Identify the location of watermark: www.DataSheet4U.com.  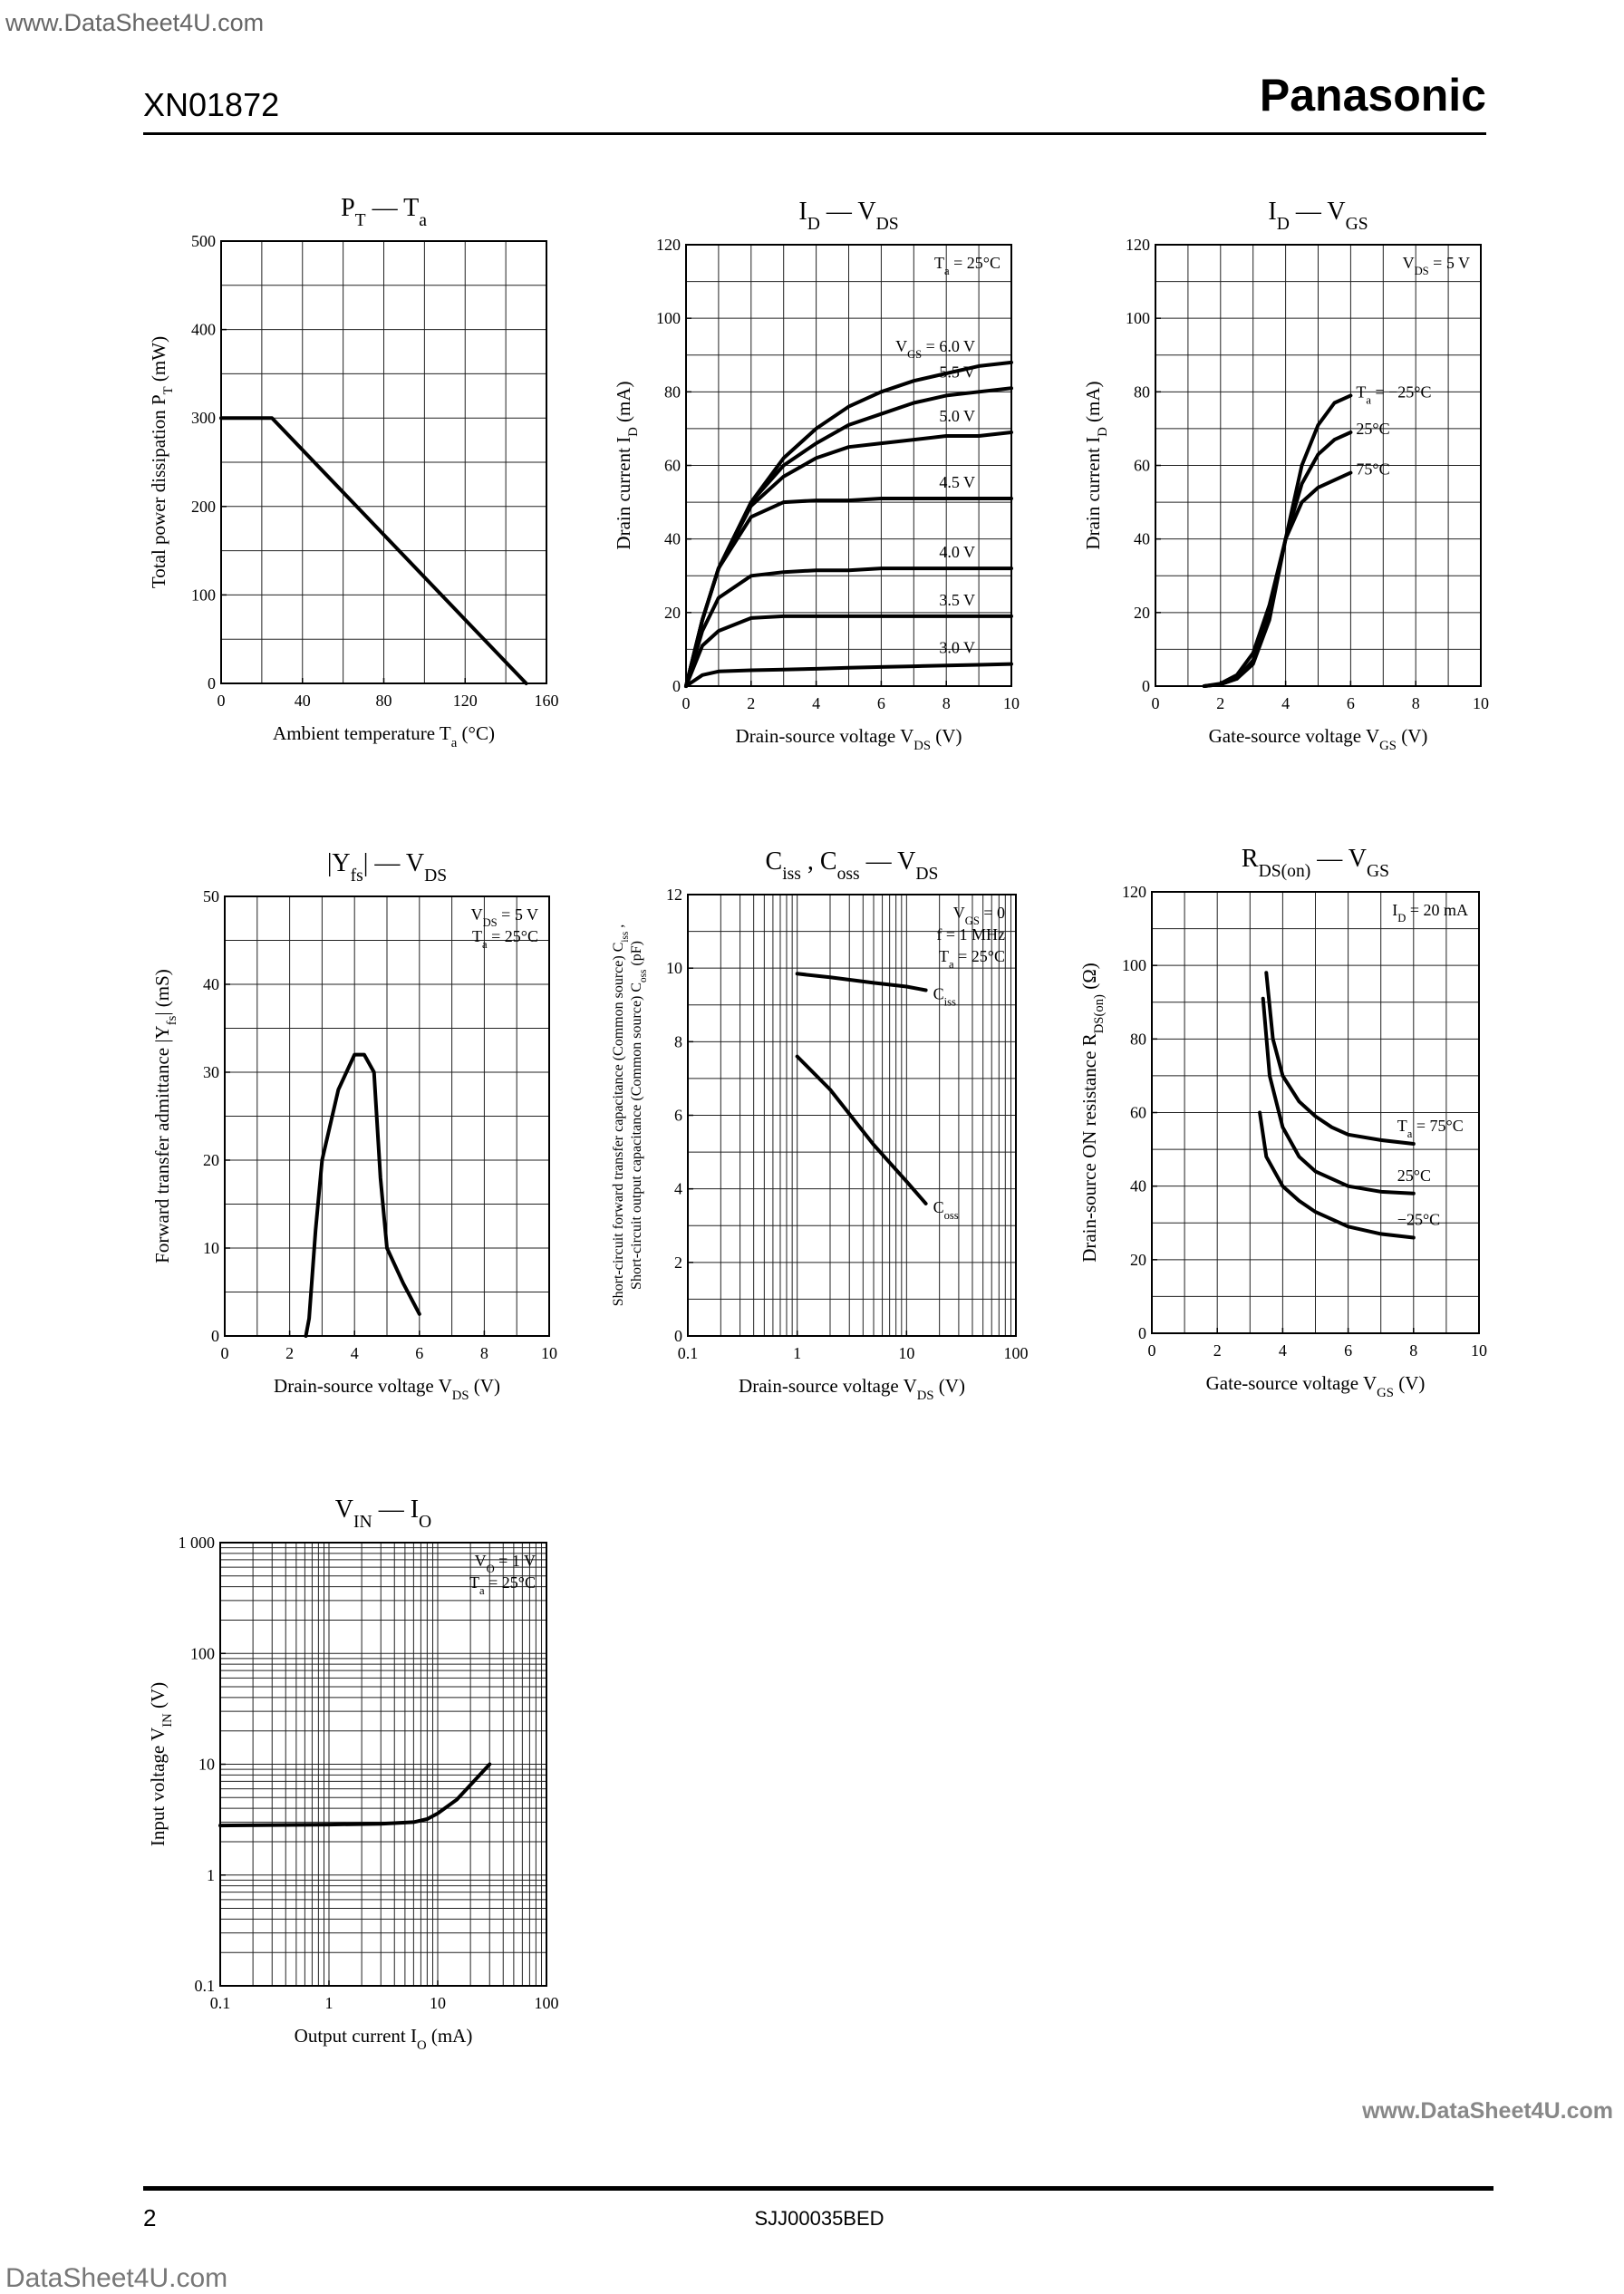
(134, 22).